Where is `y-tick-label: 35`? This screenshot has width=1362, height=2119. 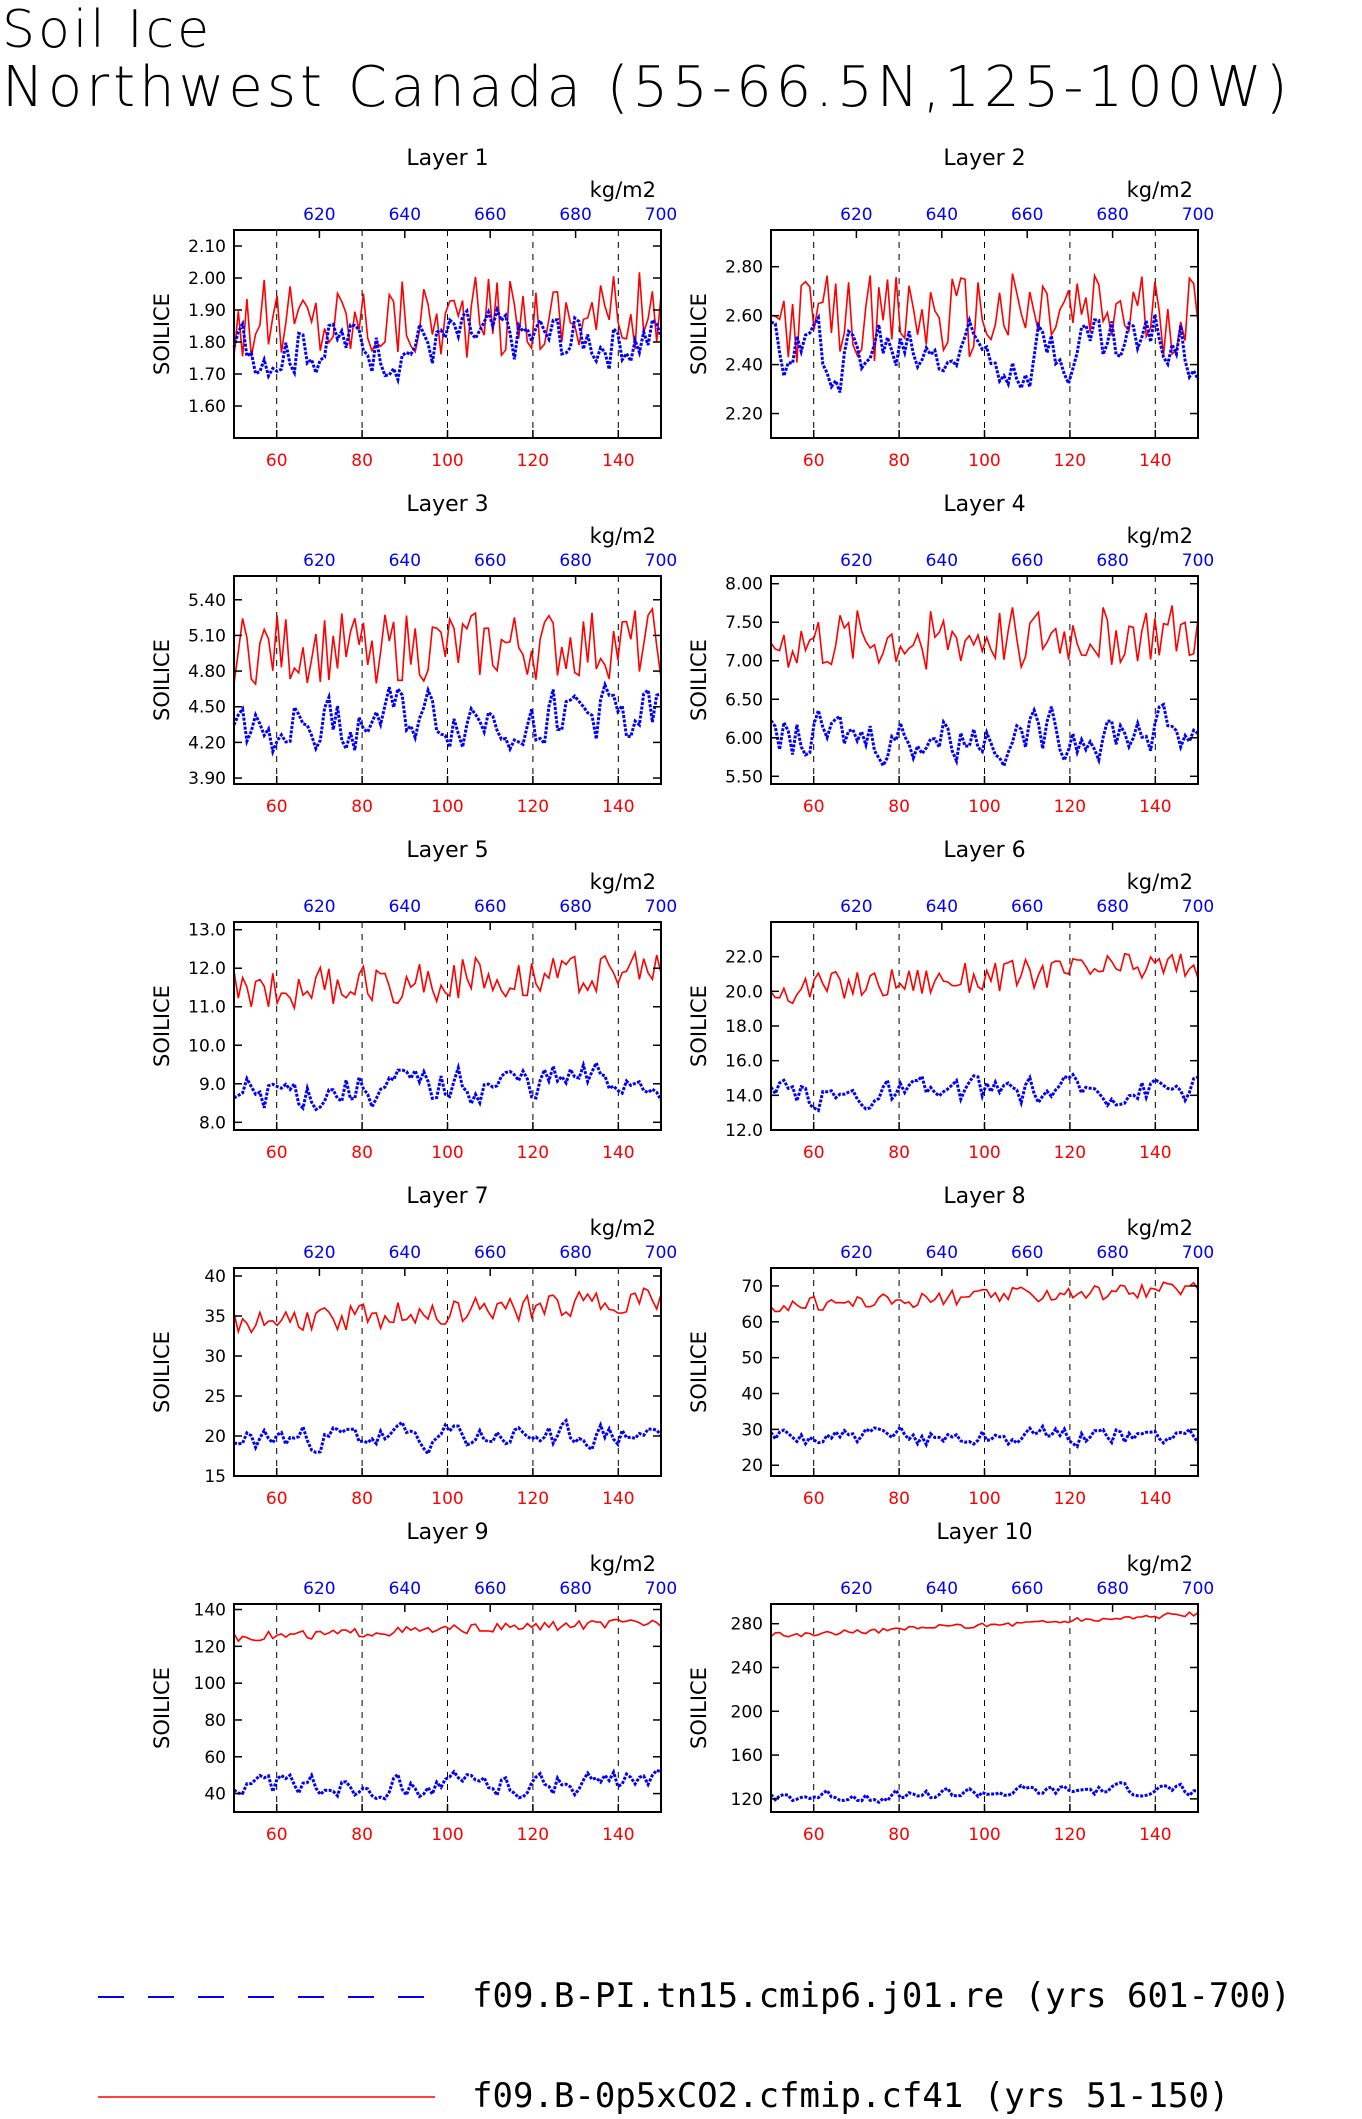
y-tick-label: 35 is located at coordinates (215, 1317).